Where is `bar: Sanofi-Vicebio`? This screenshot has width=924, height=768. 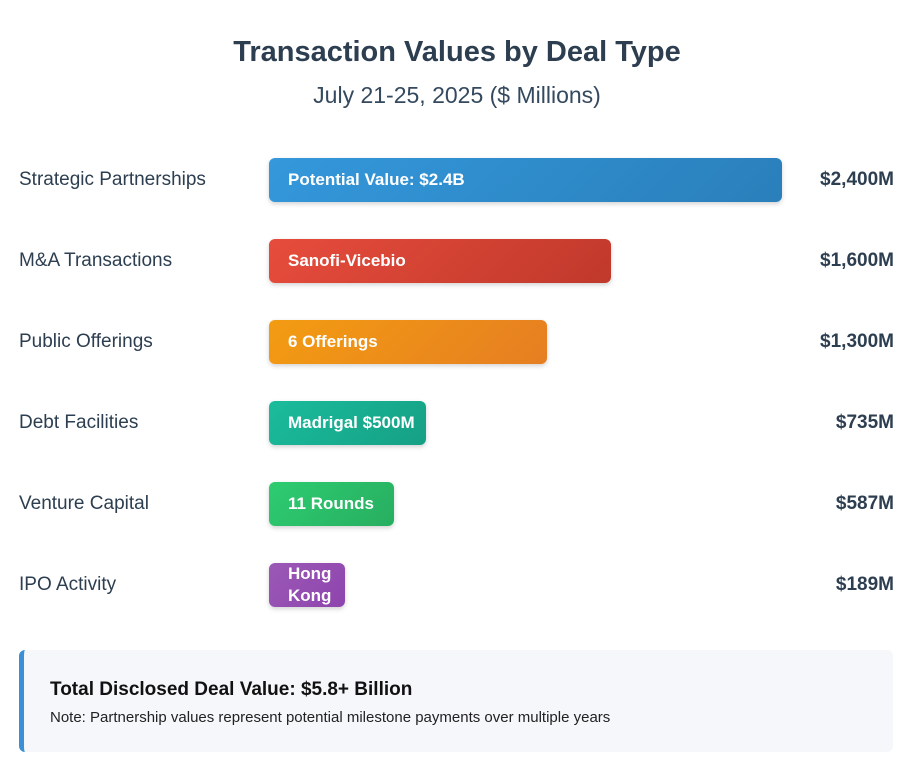 bar: Sanofi-Vicebio is located at coordinates (440, 261).